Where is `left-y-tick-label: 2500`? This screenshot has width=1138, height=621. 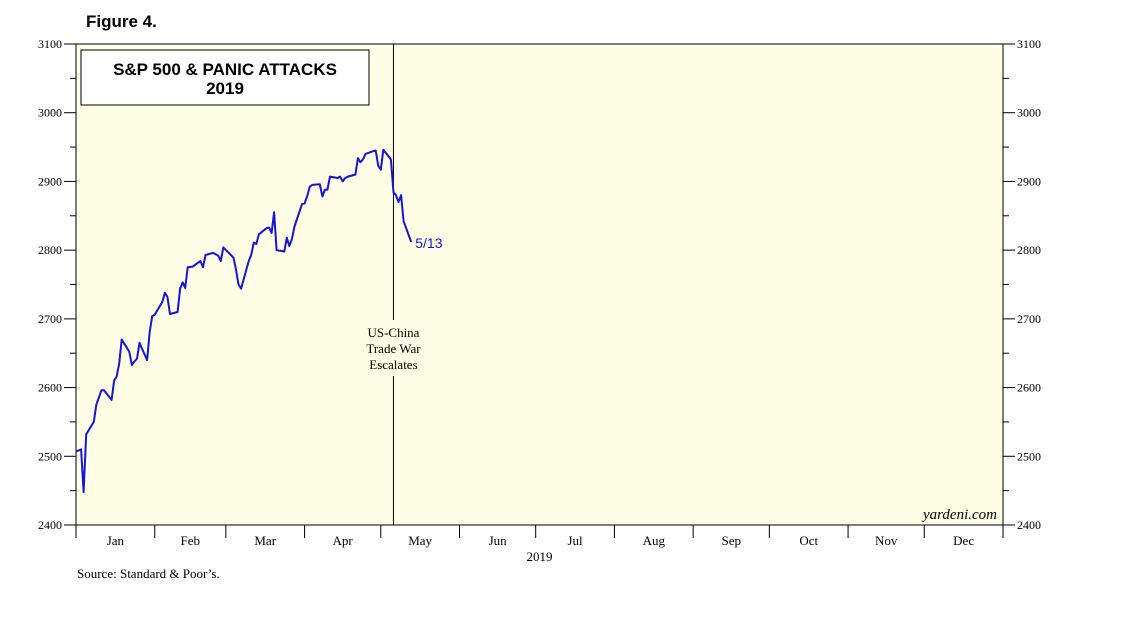
left-y-tick-label: 2500 is located at coordinates (50, 456).